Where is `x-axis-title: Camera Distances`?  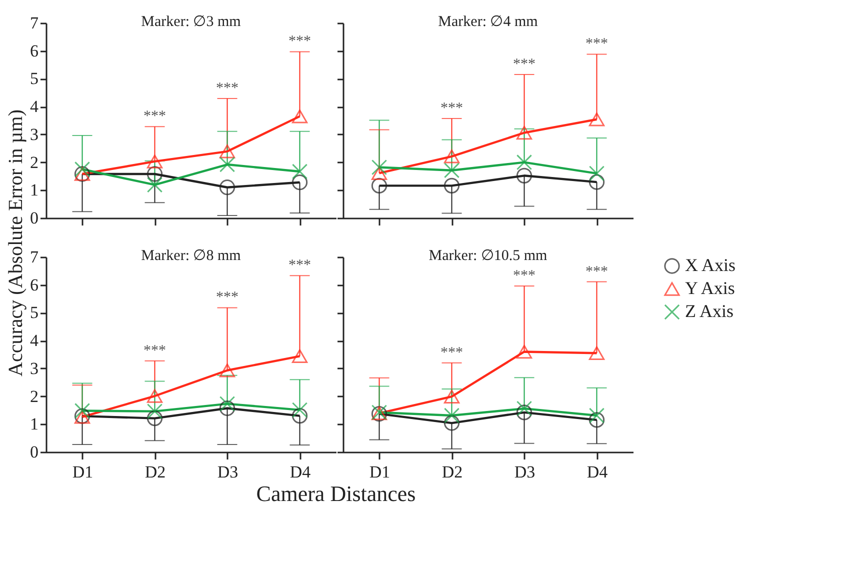 x-axis-title: Camera Distances is located at coordinates (336, 493).